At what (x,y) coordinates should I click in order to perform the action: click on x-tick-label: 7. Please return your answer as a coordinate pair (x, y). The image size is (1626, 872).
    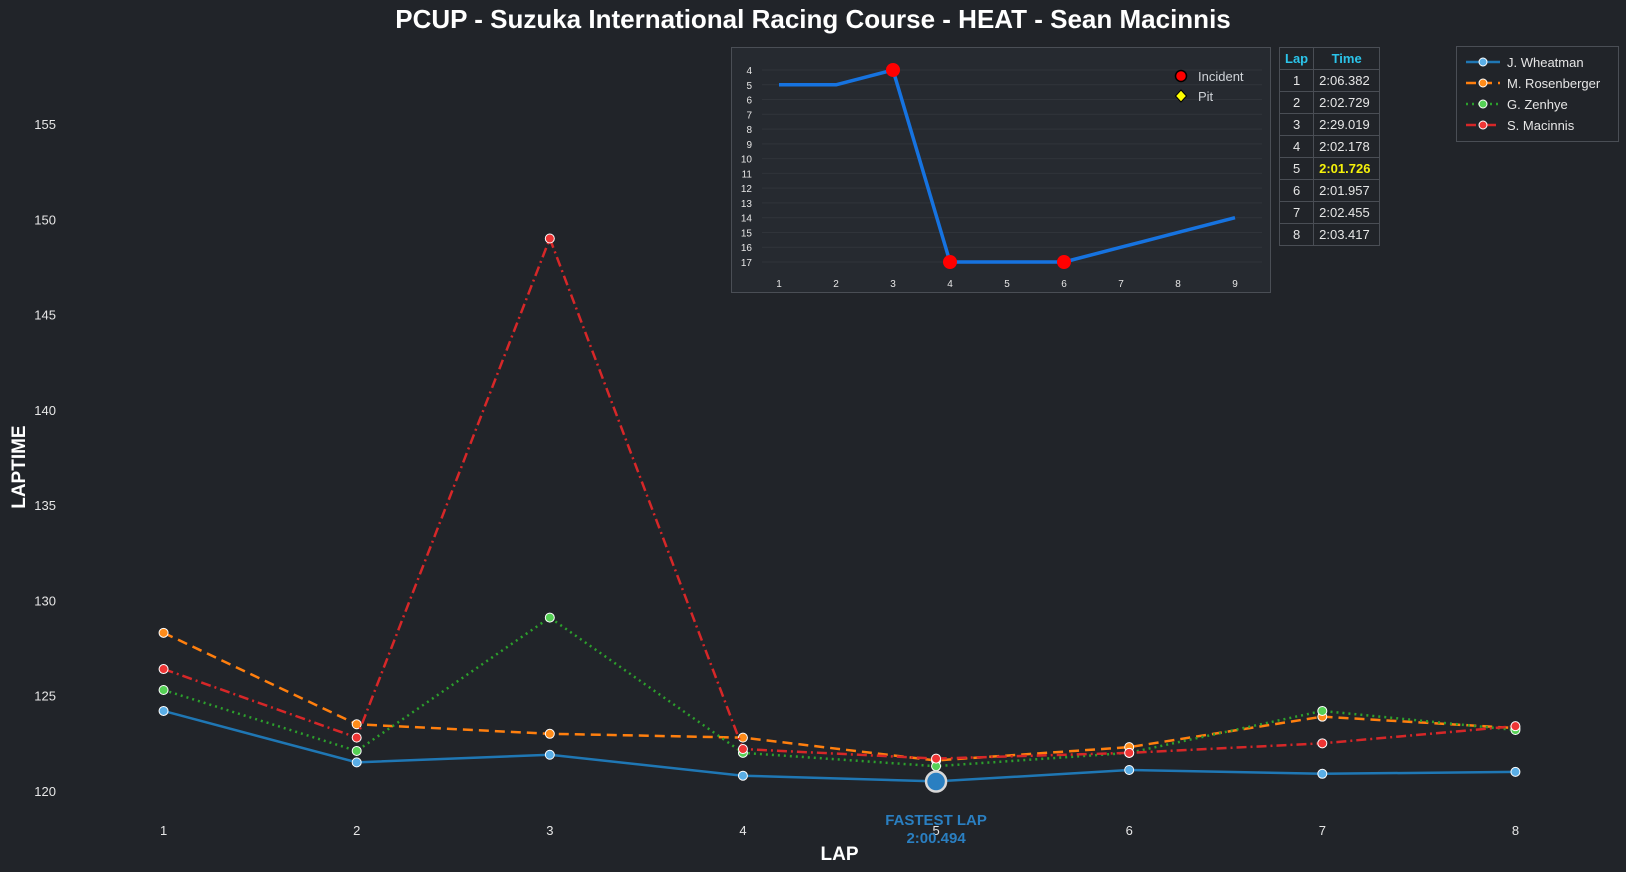
    Looking at the image, I should click on (1322, 830).